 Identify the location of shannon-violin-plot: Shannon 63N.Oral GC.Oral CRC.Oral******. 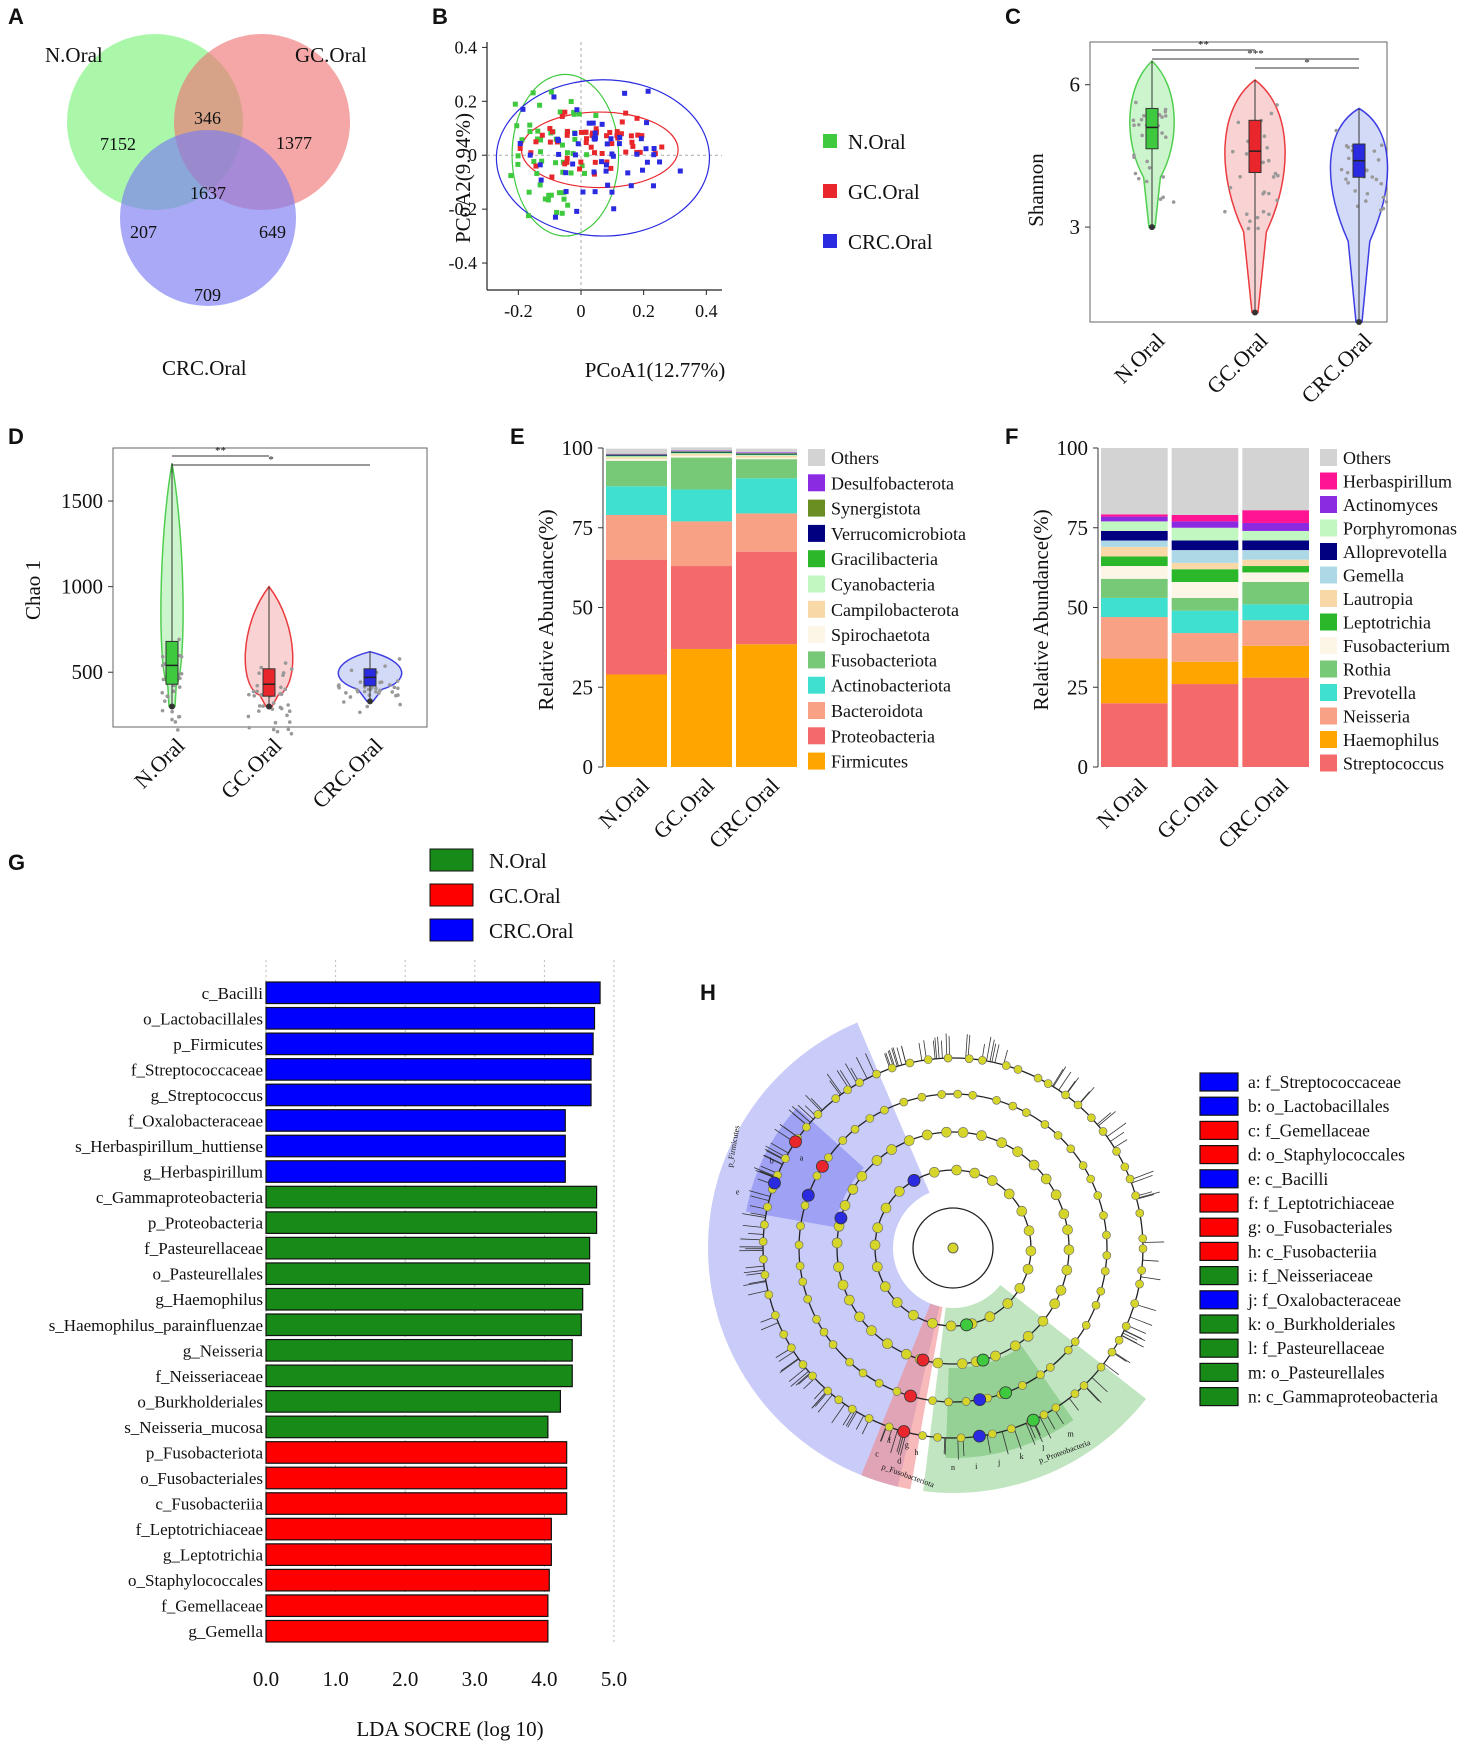
(1206, 223).